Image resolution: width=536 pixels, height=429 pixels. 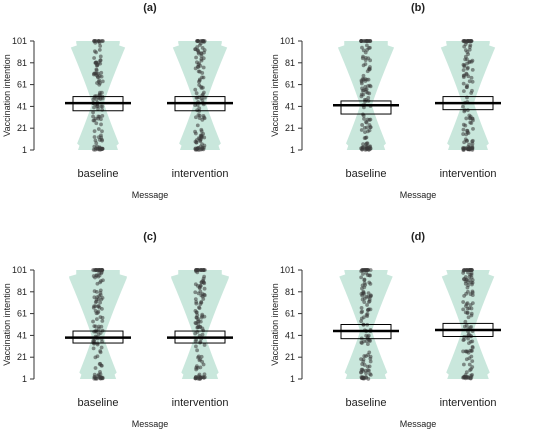 What do you see at coordinates (22, 106) in the screenshot?
I see `y-tick-label: 41` at bounding box center [22, 106].